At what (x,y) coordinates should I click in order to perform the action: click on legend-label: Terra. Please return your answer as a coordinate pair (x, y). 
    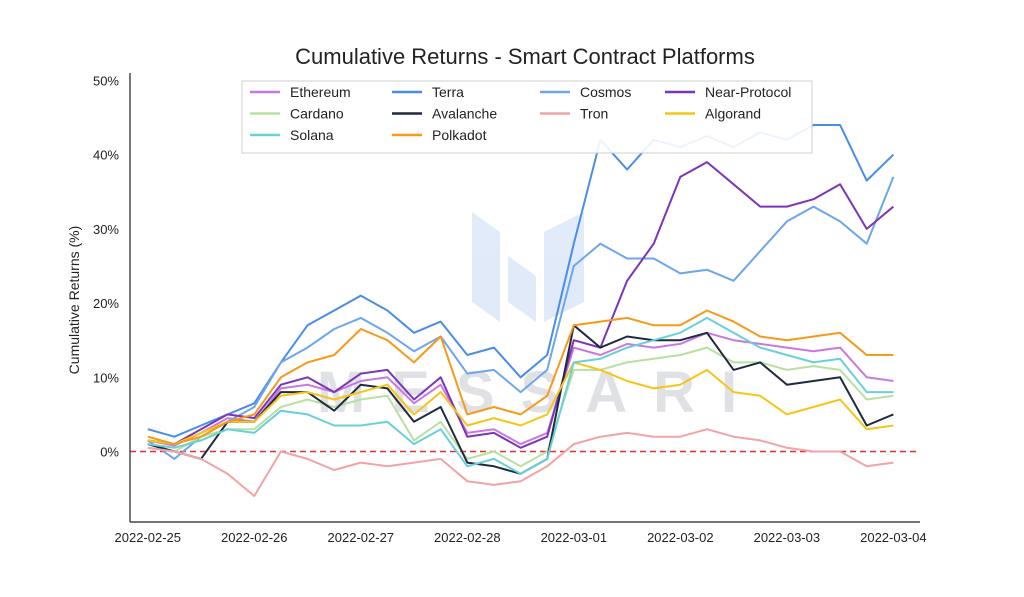
    Looking at the image, I should click on (448, 92).